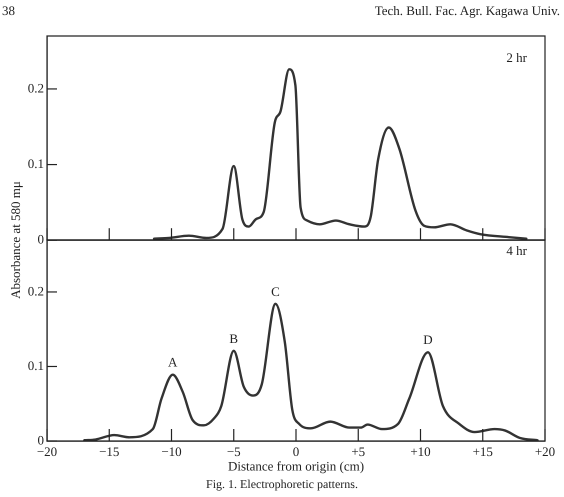  I want to click on x-tick-label: +20, so click(545, 452).